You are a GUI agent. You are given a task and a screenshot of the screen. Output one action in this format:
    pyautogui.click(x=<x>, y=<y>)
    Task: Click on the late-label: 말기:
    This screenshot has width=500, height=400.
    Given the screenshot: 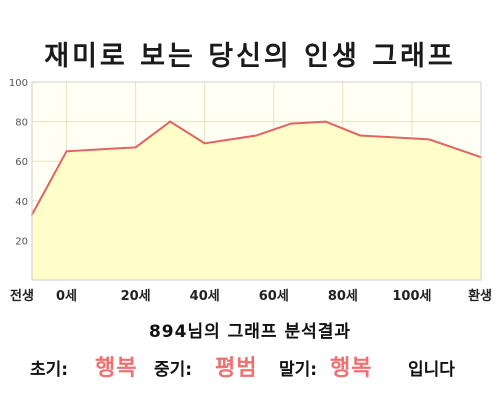 What is the action you would take?
    pyautogui.click(x=298, y=370)
    